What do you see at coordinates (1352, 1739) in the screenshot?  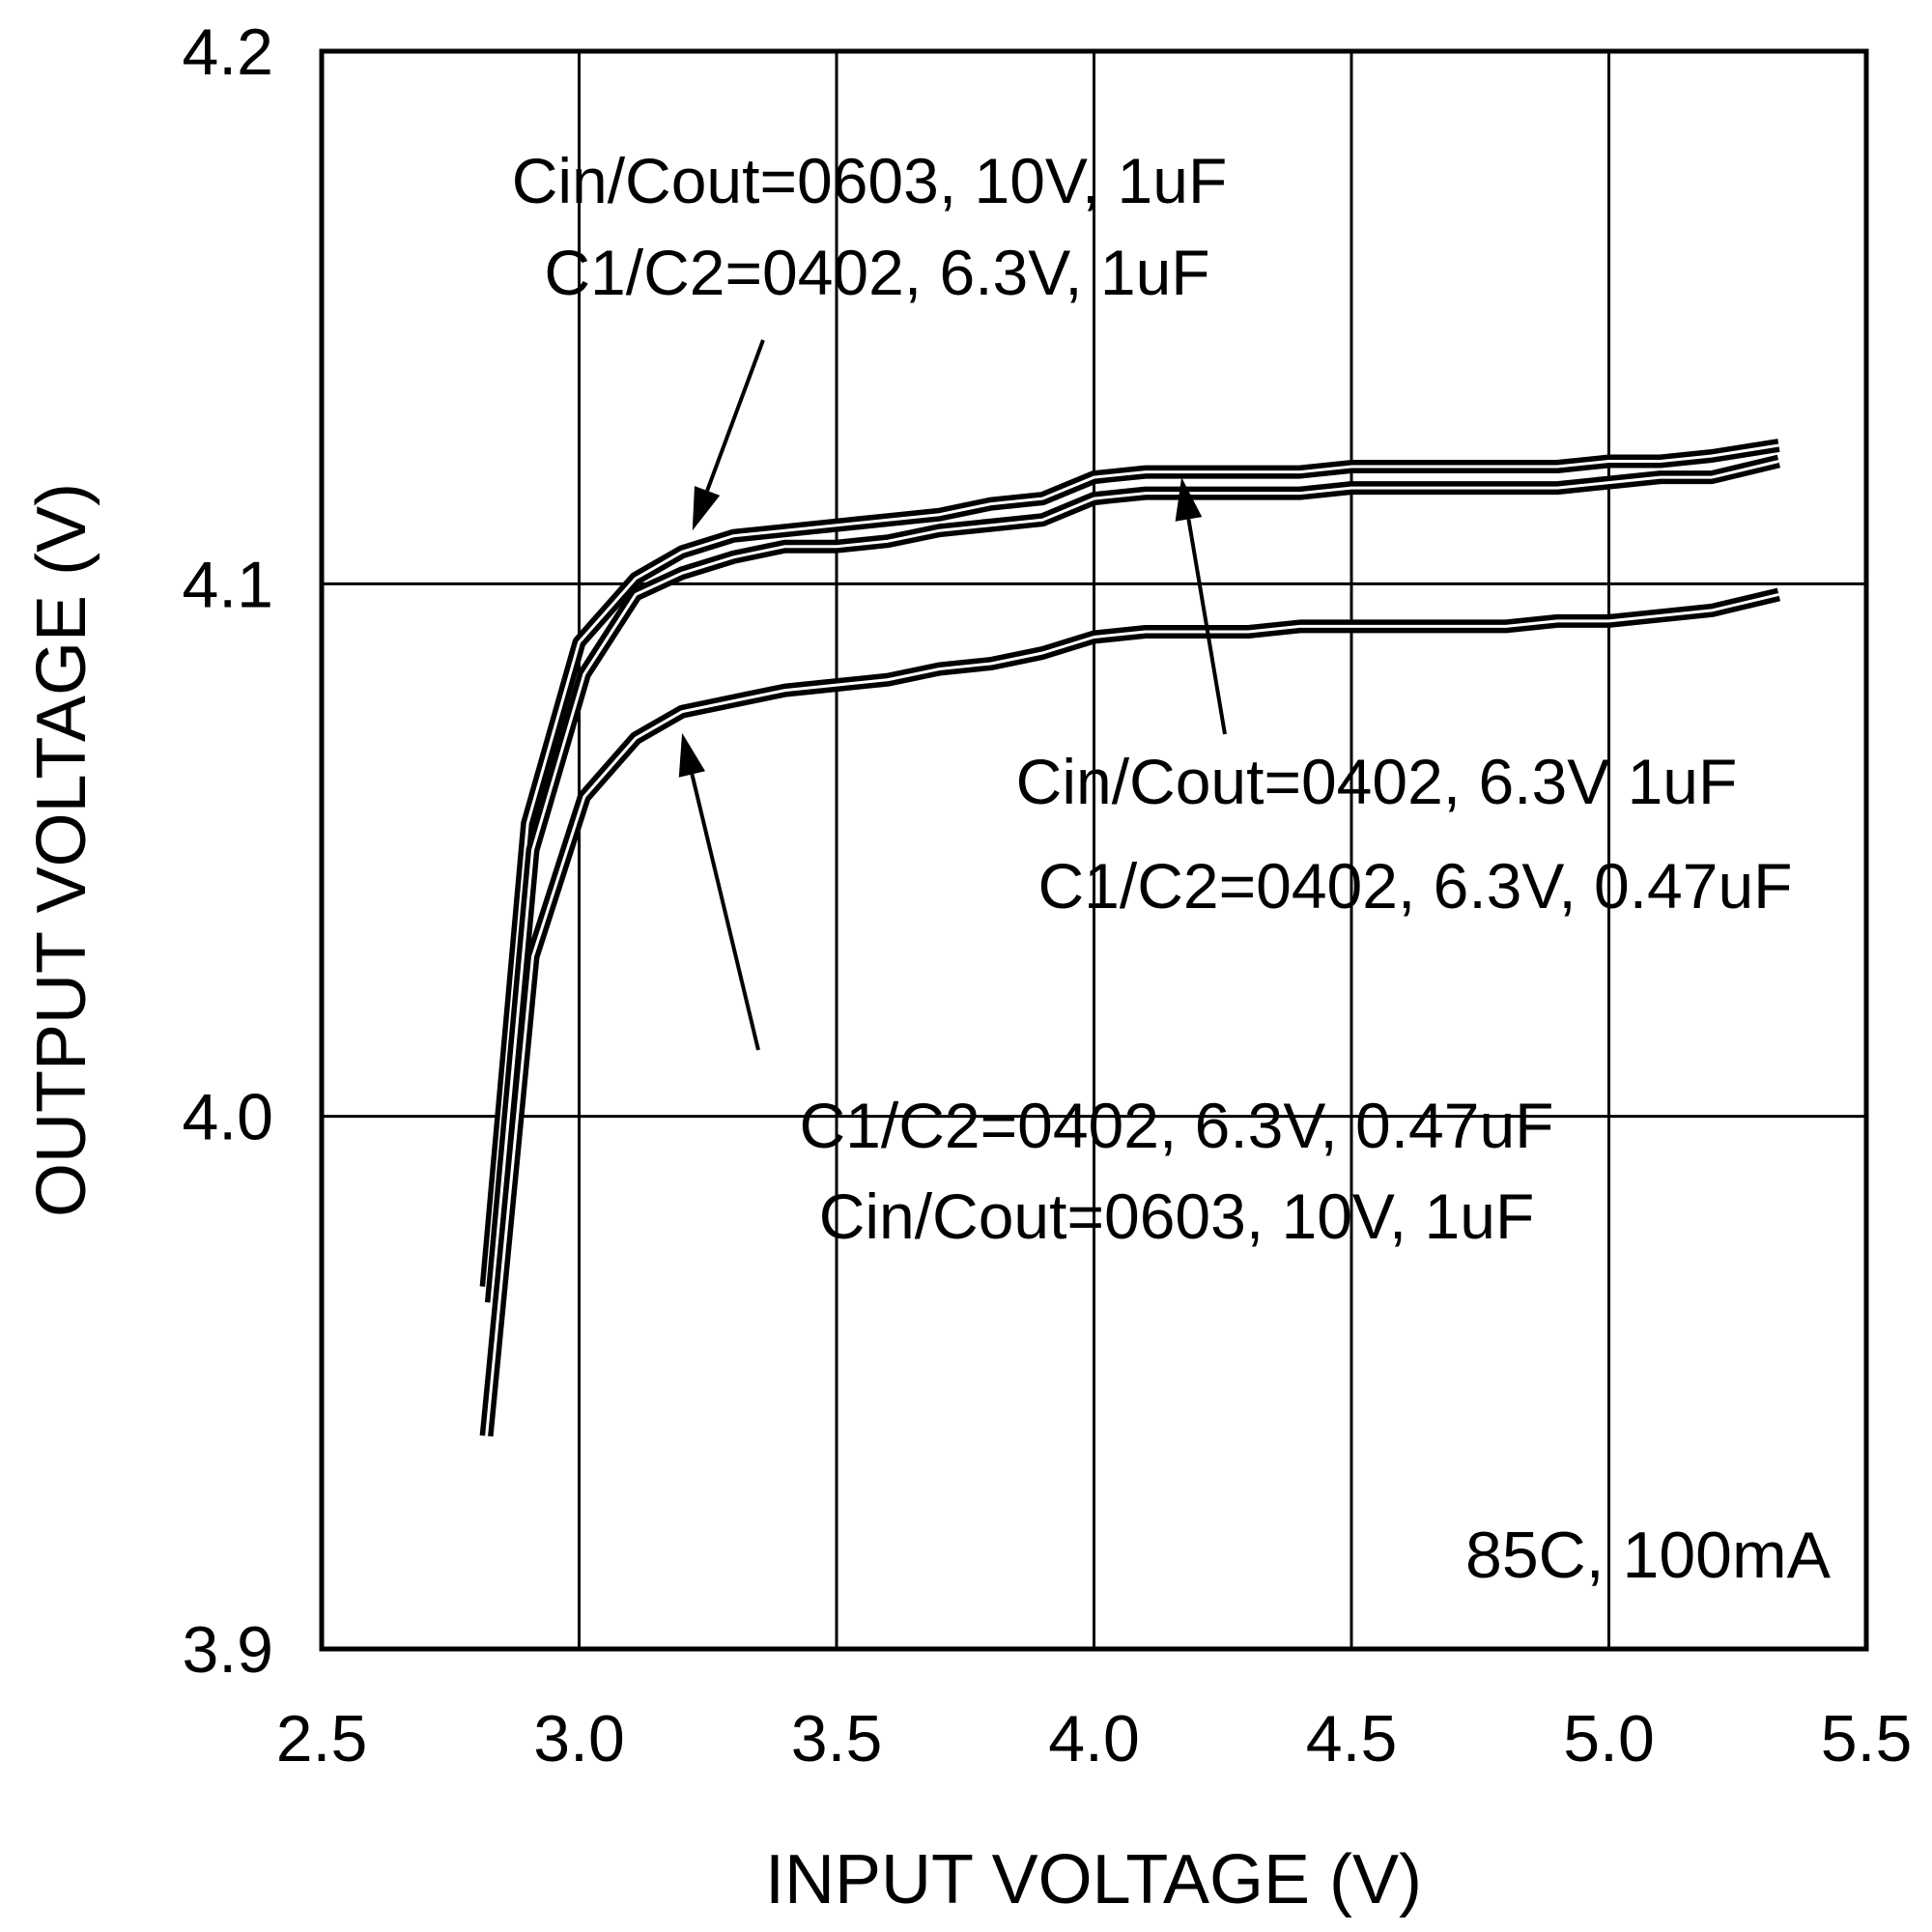 I see `x-tick-label-4.5: 4.5` at bounding box center [1352, 1739].